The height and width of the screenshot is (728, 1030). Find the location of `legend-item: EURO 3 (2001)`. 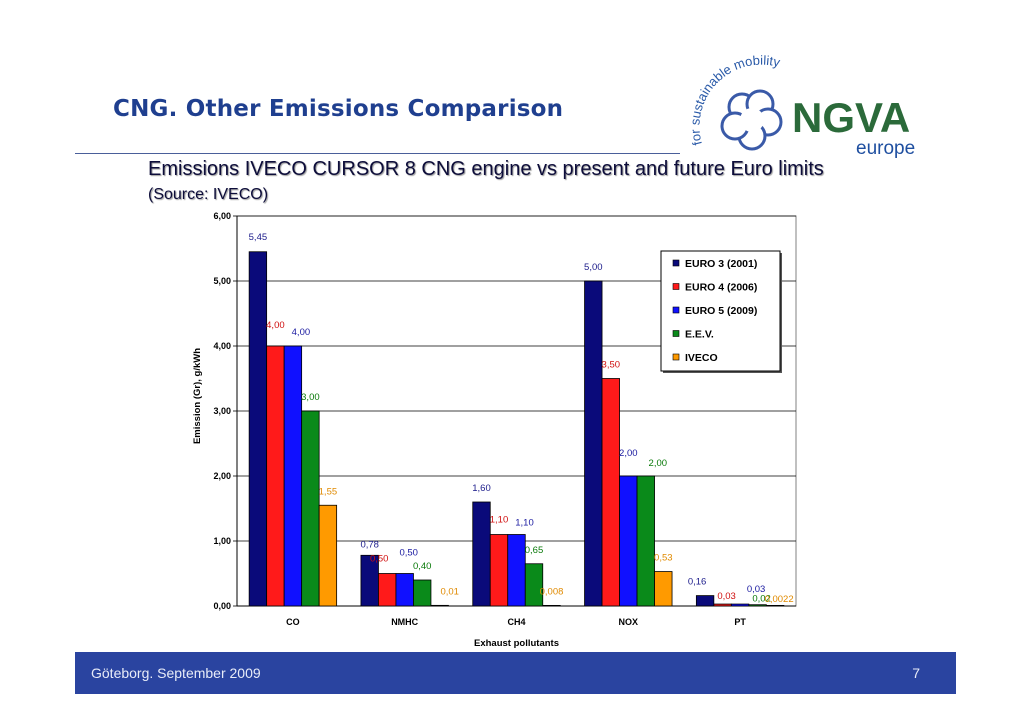

legend-item: EURO 3 (2001) is located at coordinates (721, 264).